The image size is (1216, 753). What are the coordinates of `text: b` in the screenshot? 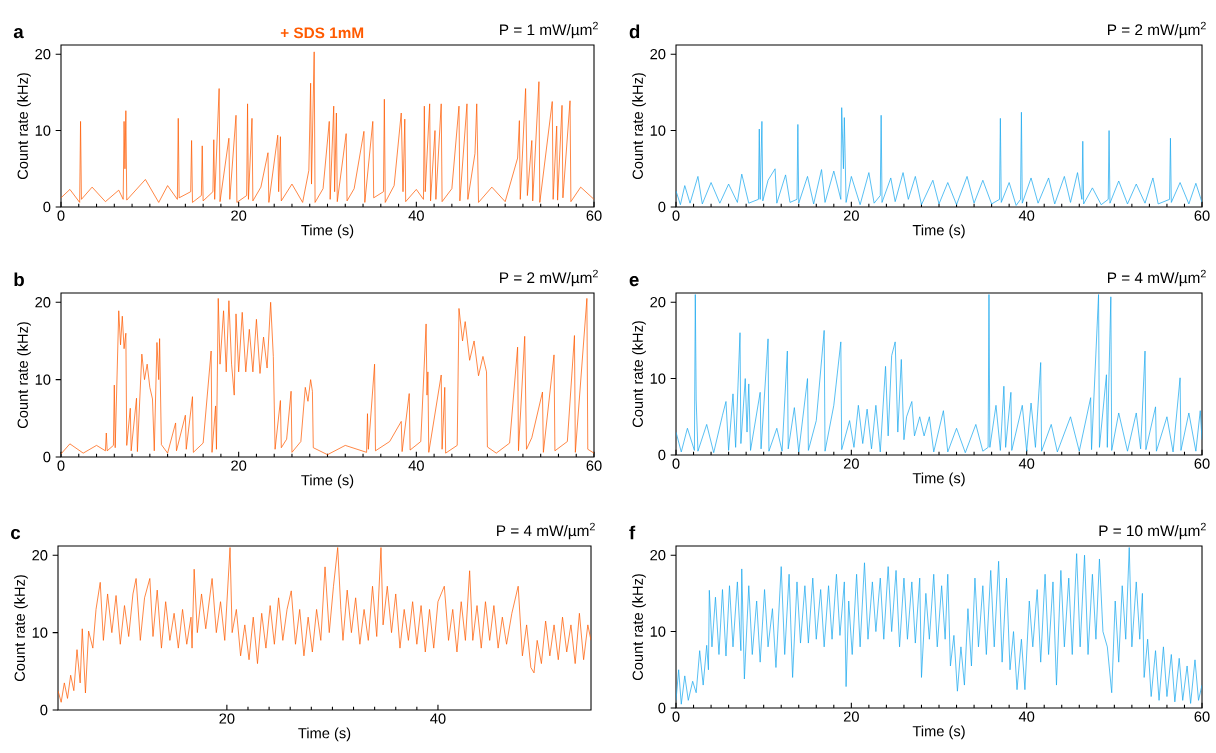 It's located at (19, 279).